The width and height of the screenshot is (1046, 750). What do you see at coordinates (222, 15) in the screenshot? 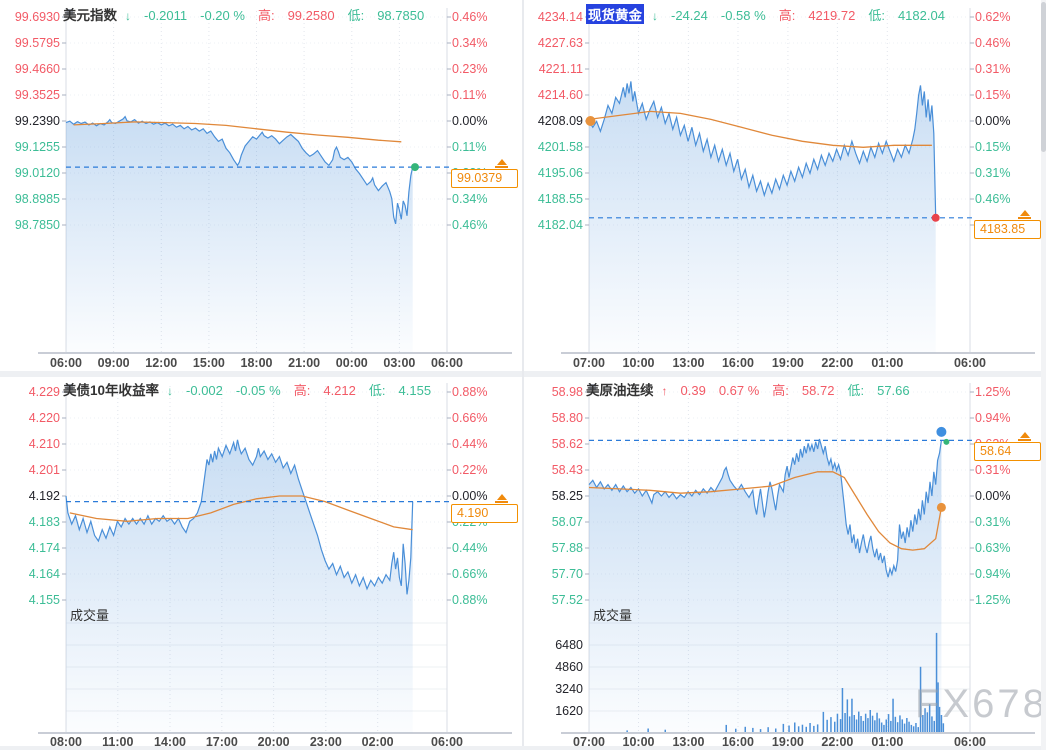
I see `change-percent: -0.20 %` at bounding box center [222, 15].